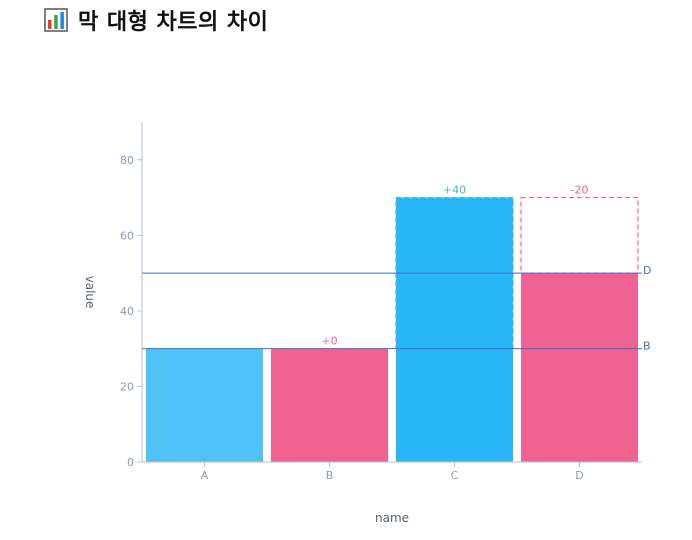  Describe the element at coordinates (647, 270) in the screenshot. I see `reference-line-label-d: D` at that location.